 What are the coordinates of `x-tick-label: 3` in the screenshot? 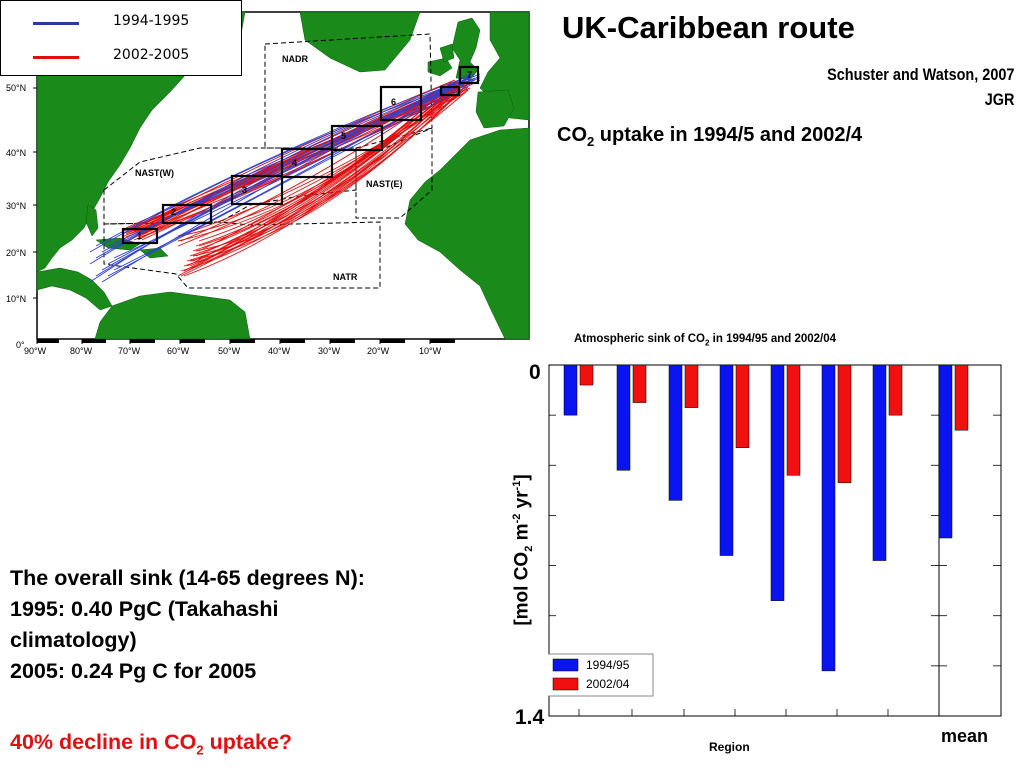 It's located at (684, 725).